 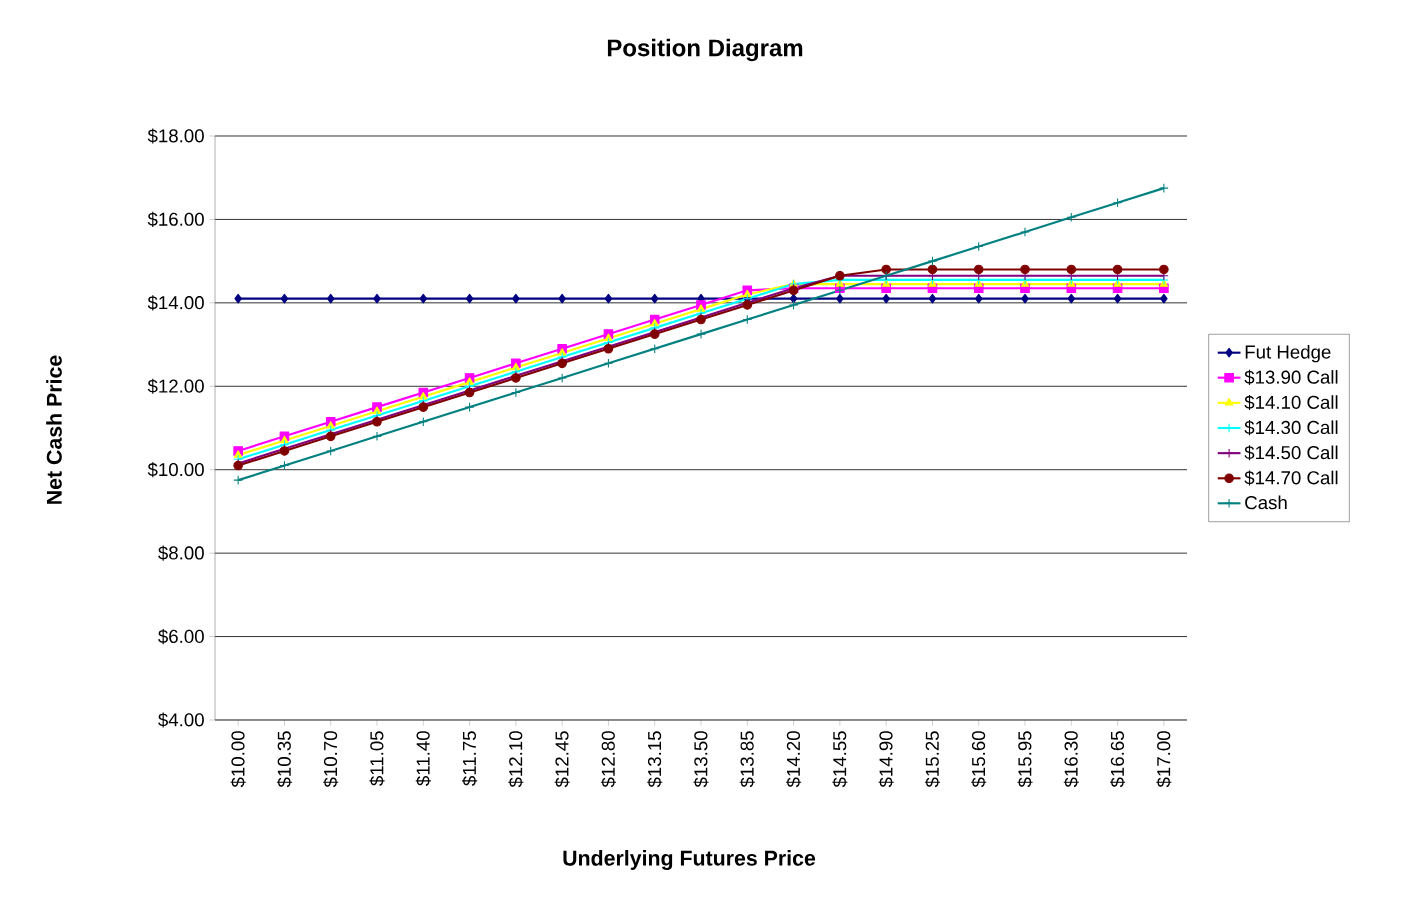 I want to click on x-tick-label: $14.55, so click(x=840, y=759).